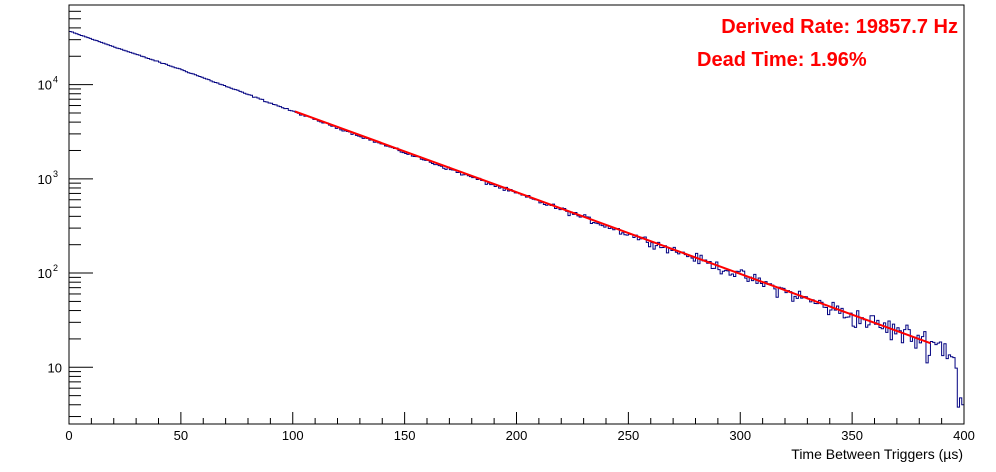 This screenshot has width=996, height=472. I want to click on y-tick-exponent: 3, so click(55, 174).